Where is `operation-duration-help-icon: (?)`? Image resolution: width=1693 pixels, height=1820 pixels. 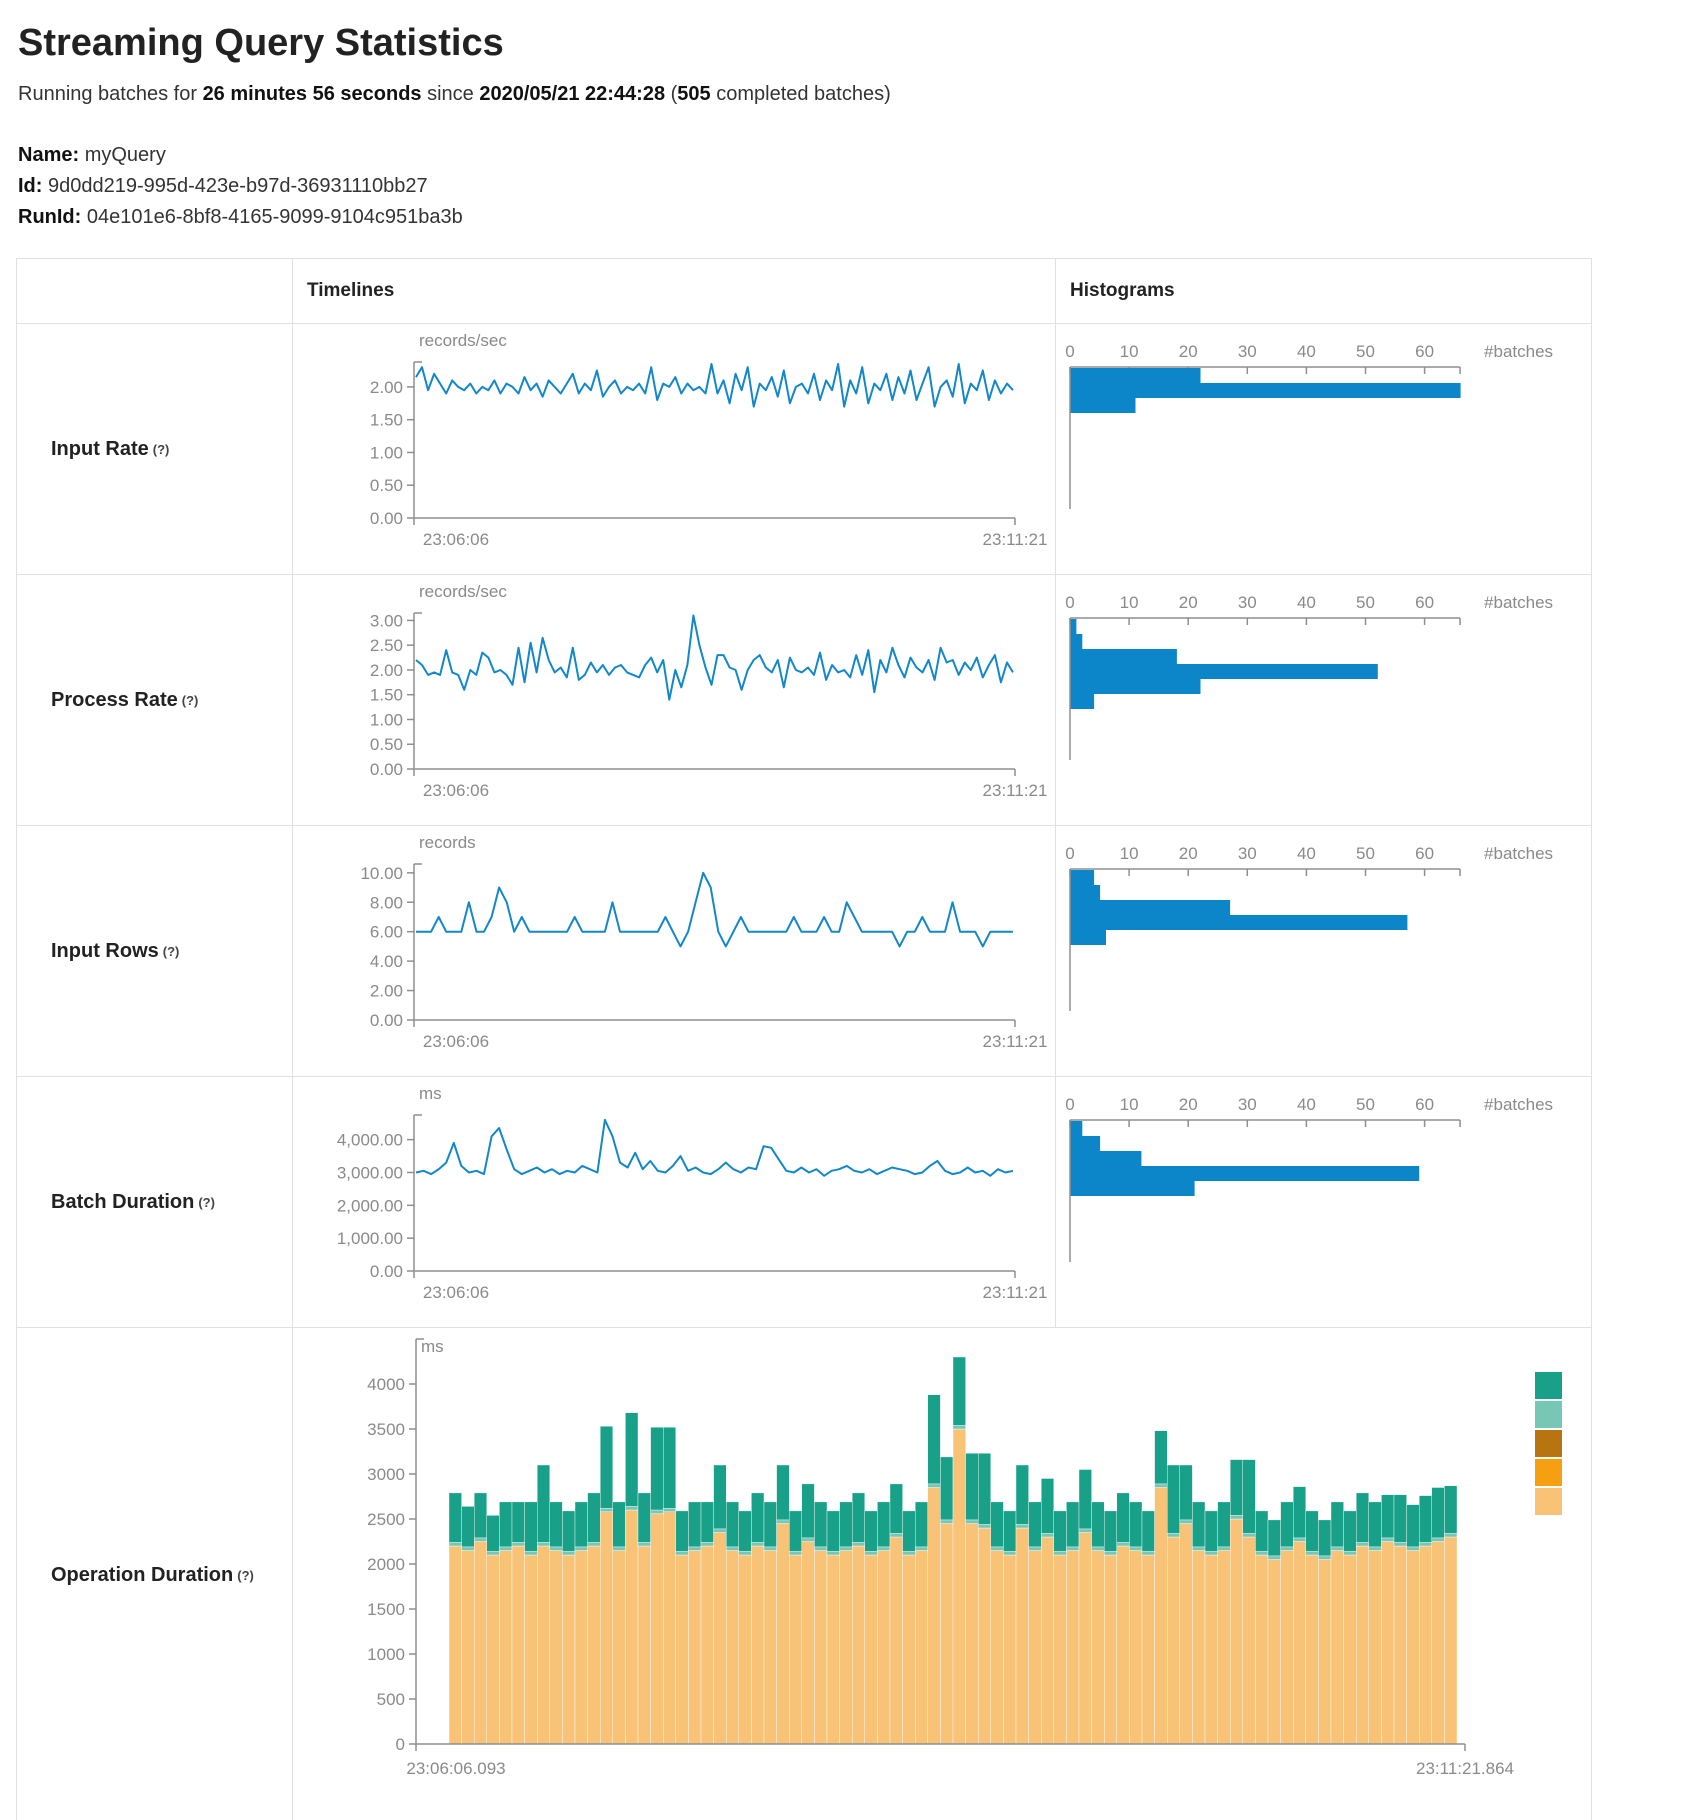 operation-duration-help-icon: (?) is located at coordinates (245, 1575).